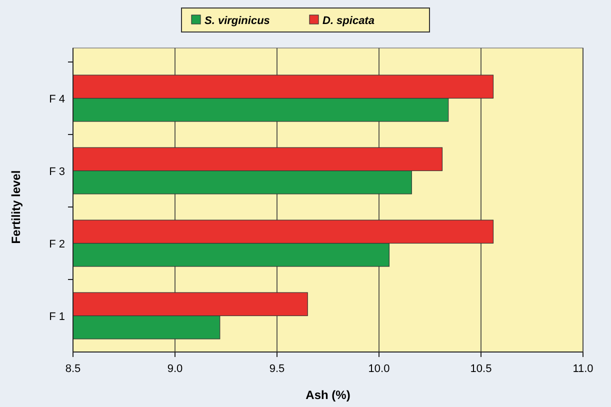  What do you see at coordinates (328, 395) in the screenshot?
I see `x-axis-title: Ash (%)` at bounding box center [328, 395].